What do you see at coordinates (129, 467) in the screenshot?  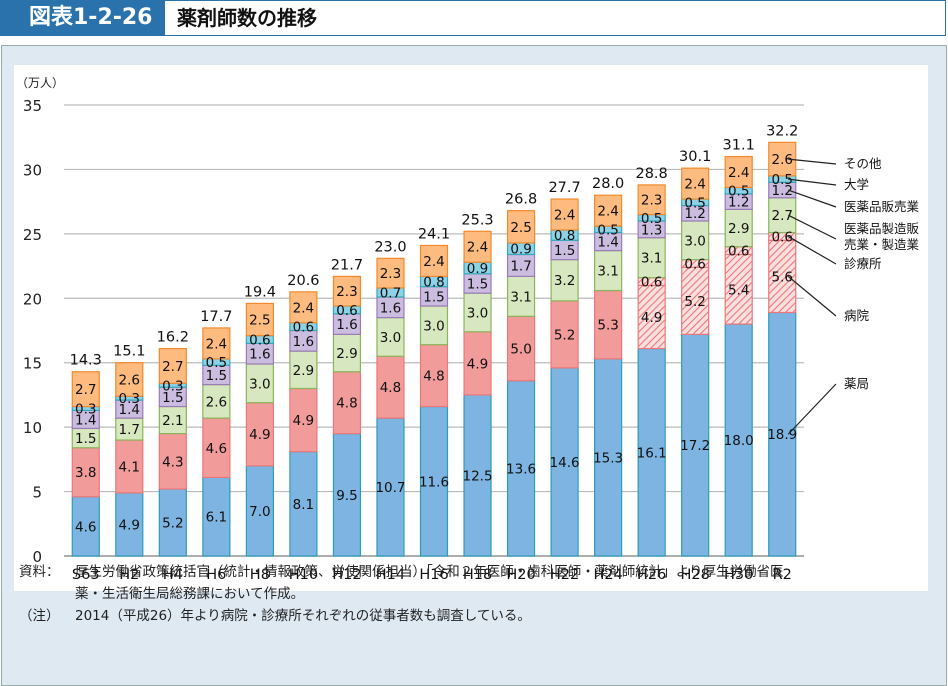 I see `segment-value-label: 4.1` at bounding box center [129, 467].